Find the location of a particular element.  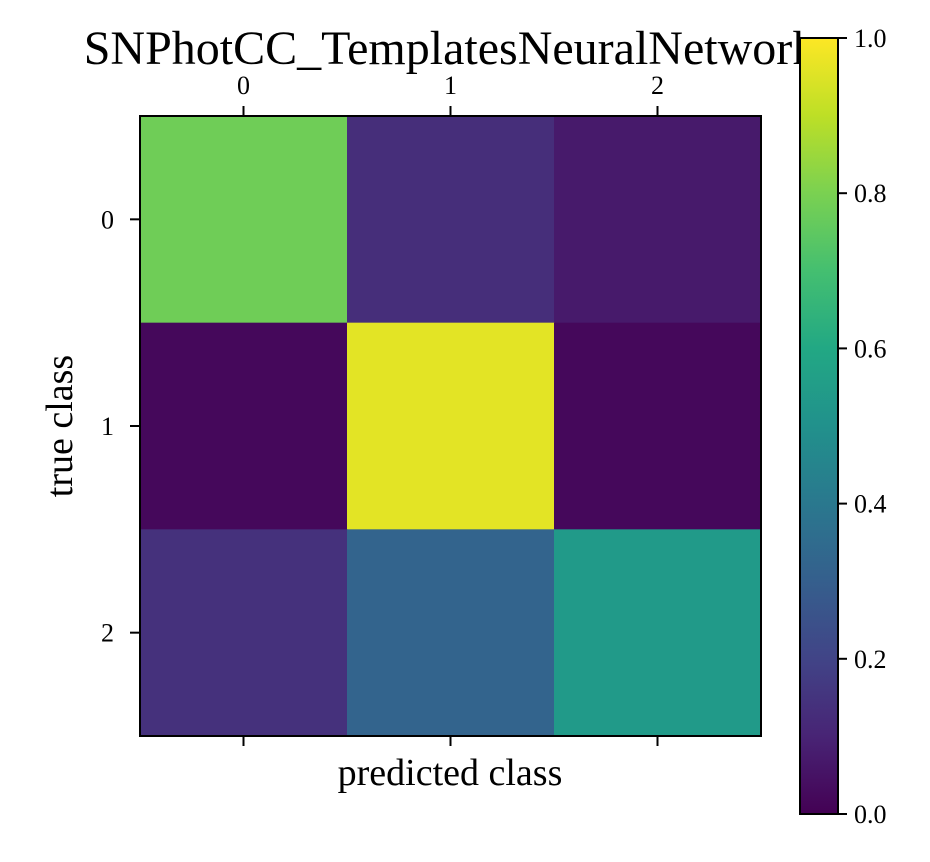

y-tick-label-2: 2 is located at coordinates (107, 633).